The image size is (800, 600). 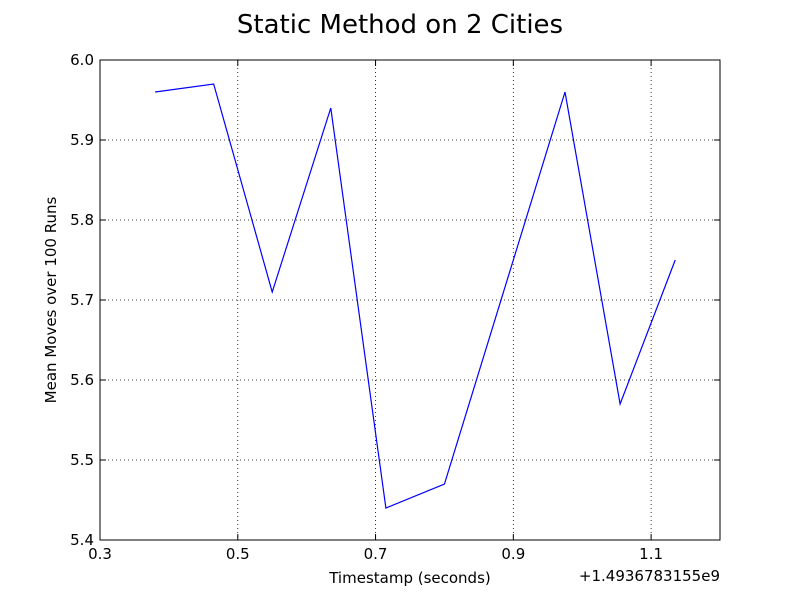 I want to click on y-tick-label: 5.8, so click(x=82, y=220).